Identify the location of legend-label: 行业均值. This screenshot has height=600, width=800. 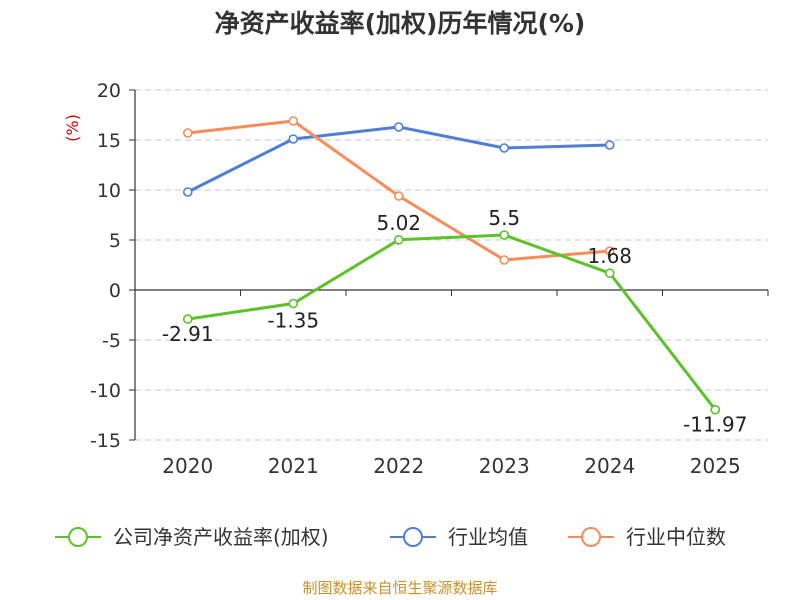
(488, 537).